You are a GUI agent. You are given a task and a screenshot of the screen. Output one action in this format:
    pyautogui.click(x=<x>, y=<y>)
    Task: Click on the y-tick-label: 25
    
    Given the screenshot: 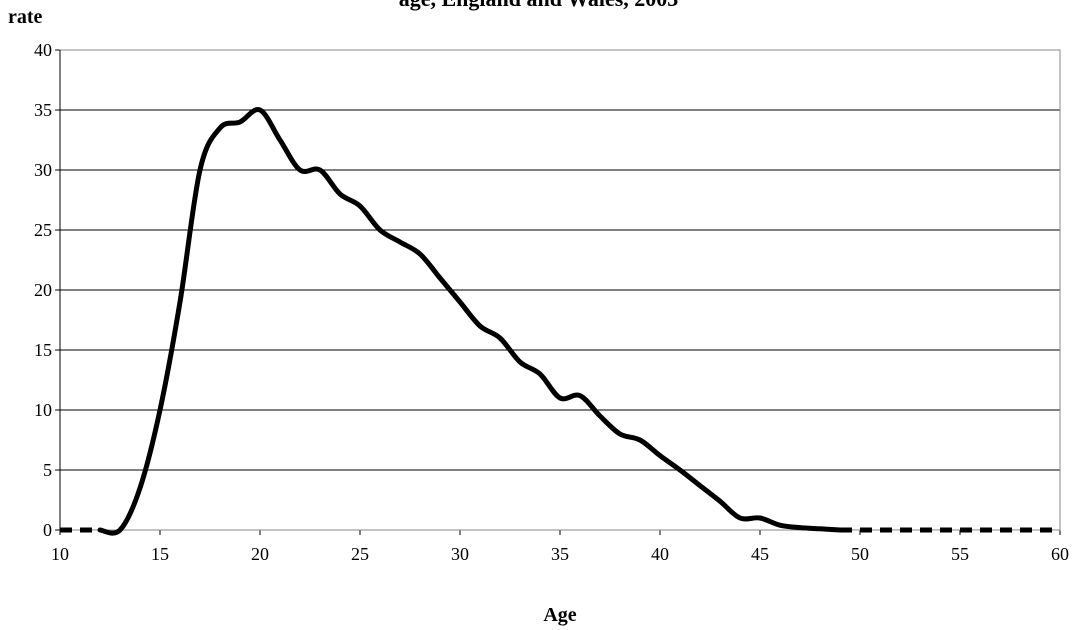 What is the action you would take?
    pyautogui.click(x=43, y=230)
    